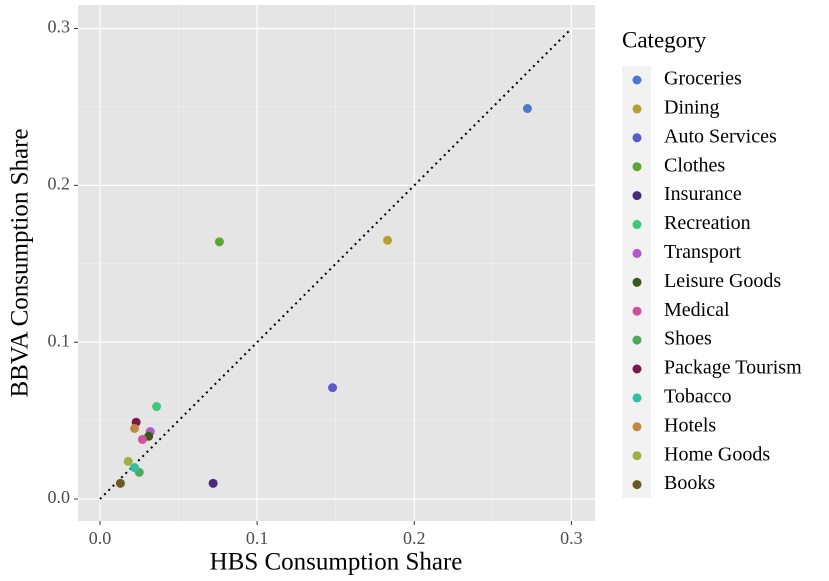  I want to click on x-axis-title: HBS Consumption Share, so click(336, 562).